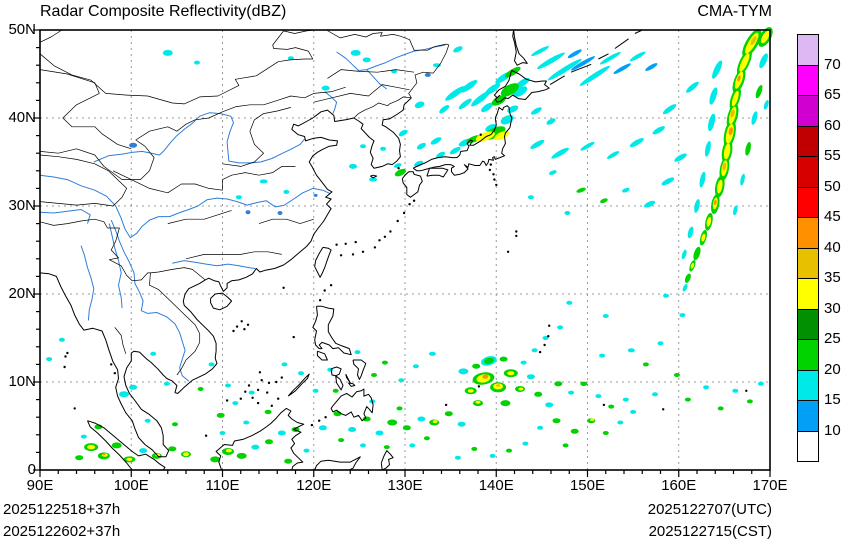 Image resolution: width=860 pixels, height=549 pixels. Describe the element at coordinates (832, 308) in the screenshot. I see `colorbar-label: 30` at that location.